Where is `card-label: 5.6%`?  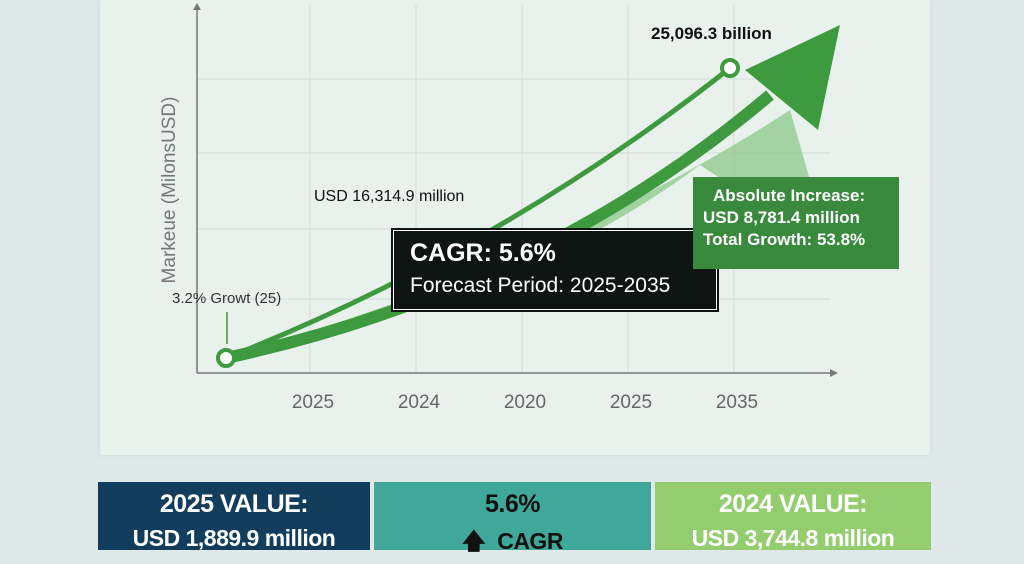
card-label: 5.6% is located at coordinates (512, 504).